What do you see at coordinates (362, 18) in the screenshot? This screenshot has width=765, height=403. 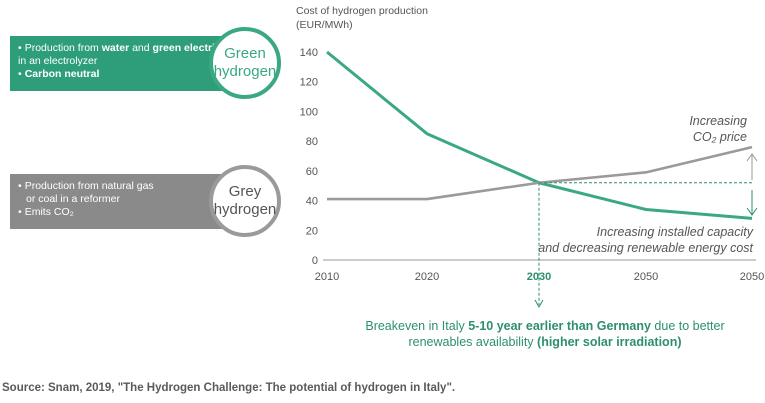 I see `y-axis-title: Cost of hydrogen production (EUR/MWh)` at bounding box center [362, 18].